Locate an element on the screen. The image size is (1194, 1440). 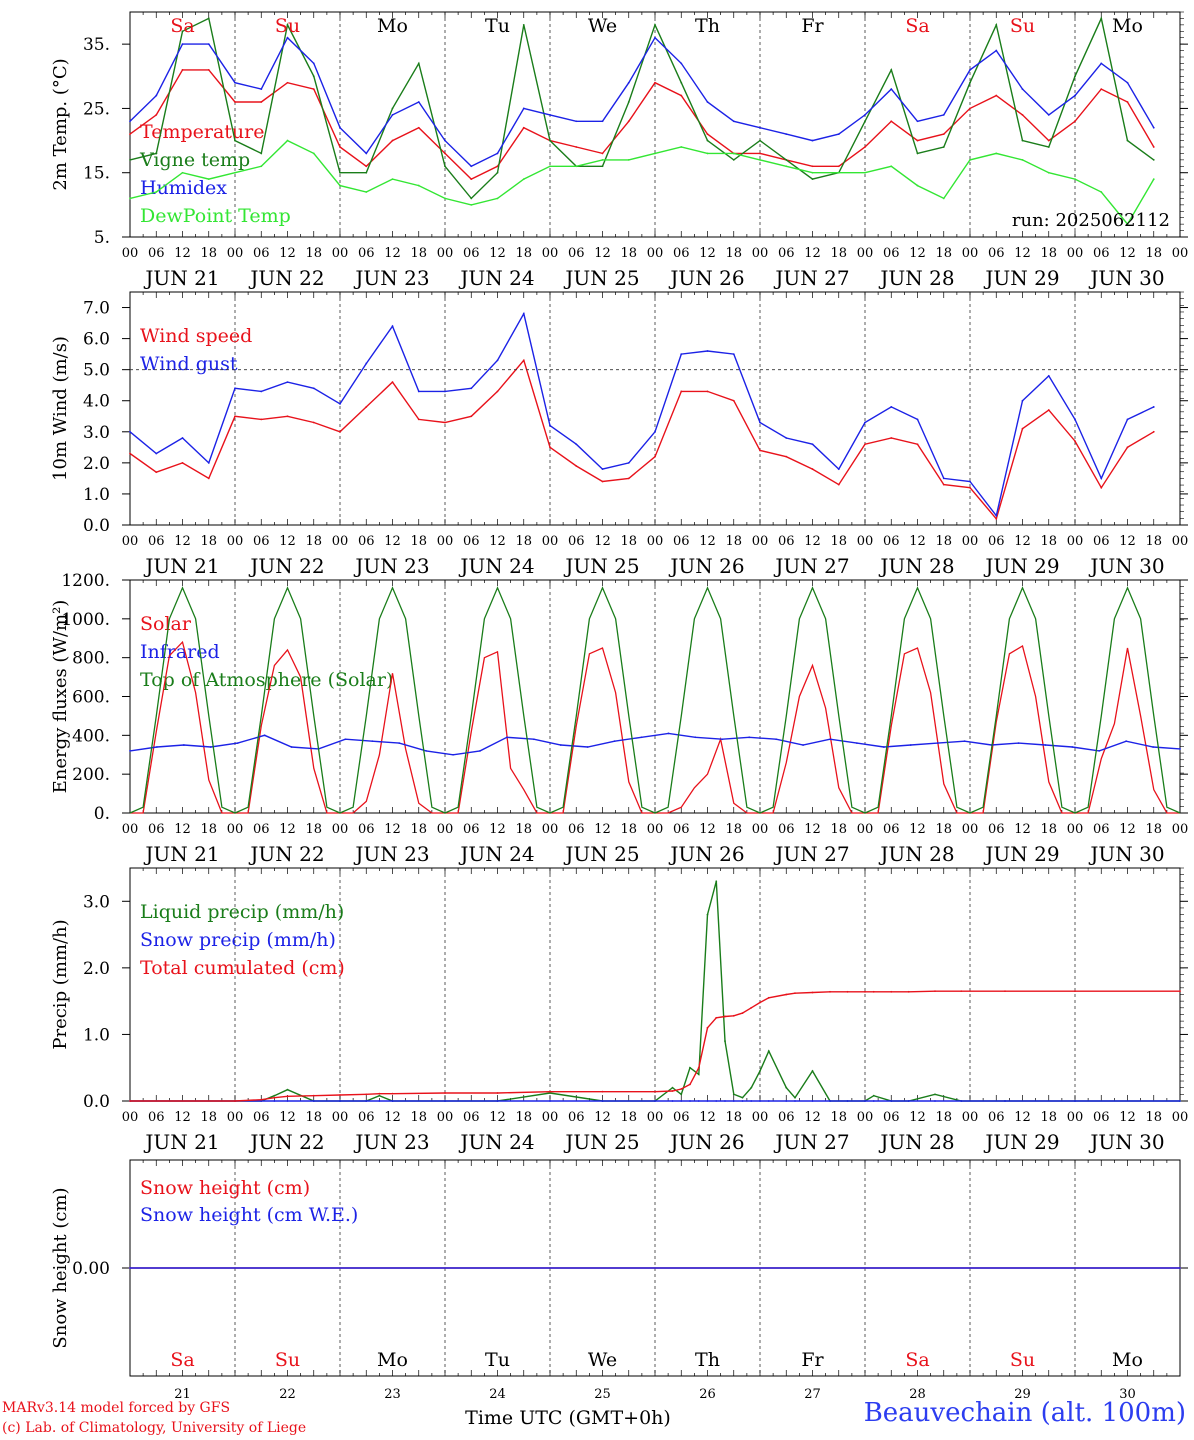
weekday-label: Th is located at coordinates (707, 1360).